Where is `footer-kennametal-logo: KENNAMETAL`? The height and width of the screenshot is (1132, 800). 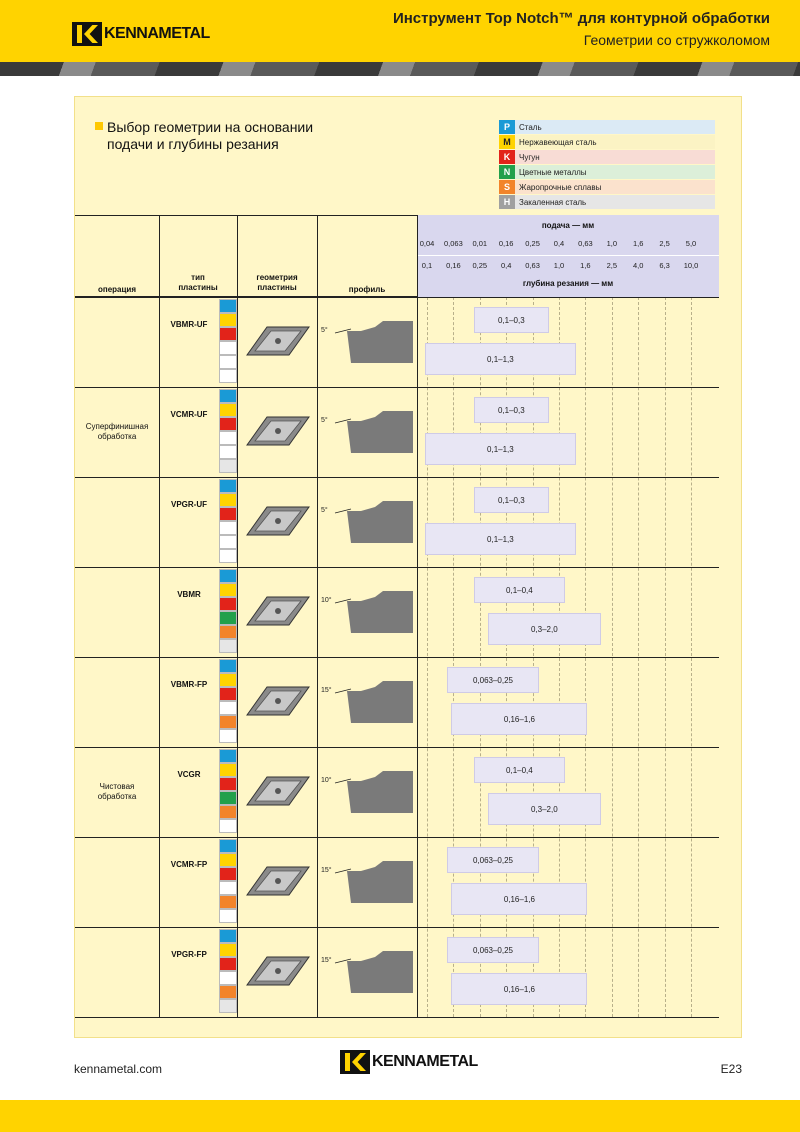
footer-kennametal-logo: KENNAMETAL is located at coordinates (409, 1062).